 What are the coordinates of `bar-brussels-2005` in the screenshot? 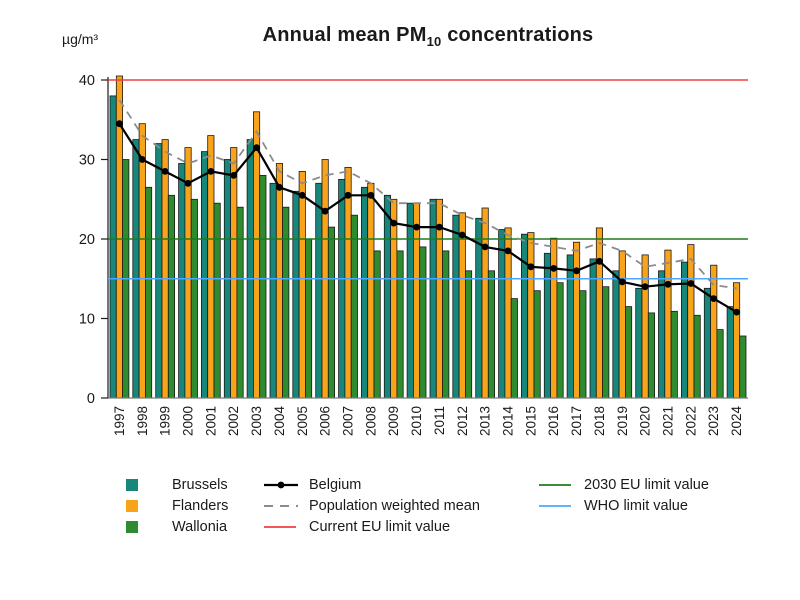 It's located at (296, 294).